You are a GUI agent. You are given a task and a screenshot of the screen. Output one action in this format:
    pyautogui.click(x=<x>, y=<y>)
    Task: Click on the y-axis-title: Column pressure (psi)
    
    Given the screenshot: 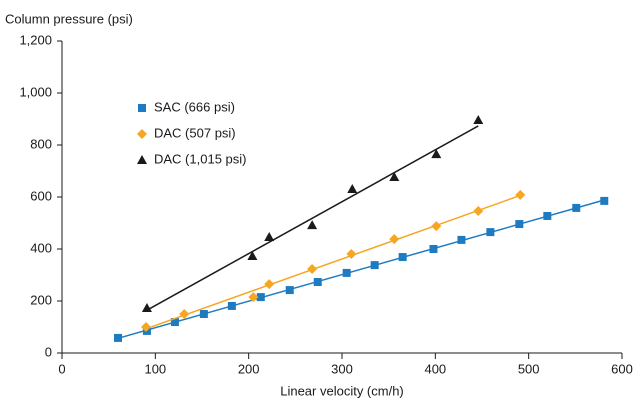 What is the action you would take?
    pyautogui.click(x=69, y=18)
    